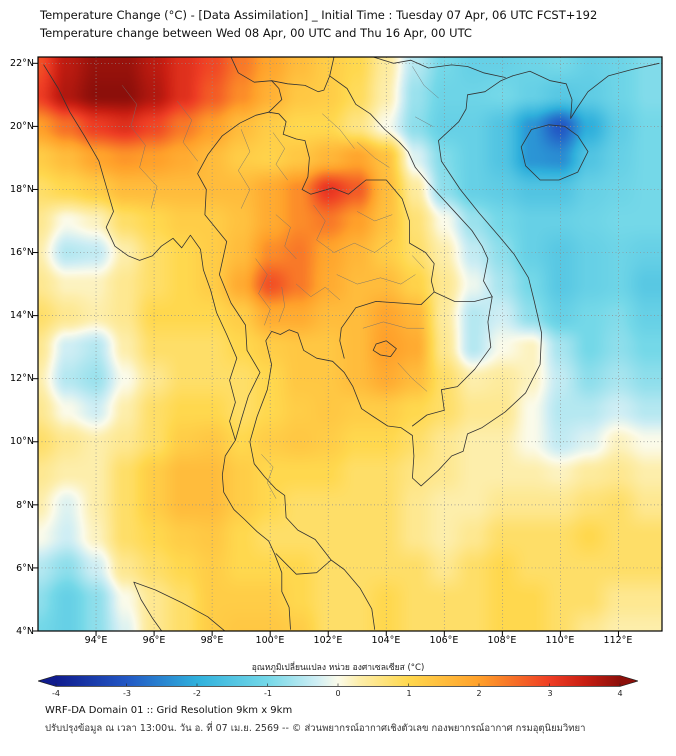 The height and width of the screenshot is (756, 676). I want to click on colorbar-tick-label: 3, so click(550, 693).